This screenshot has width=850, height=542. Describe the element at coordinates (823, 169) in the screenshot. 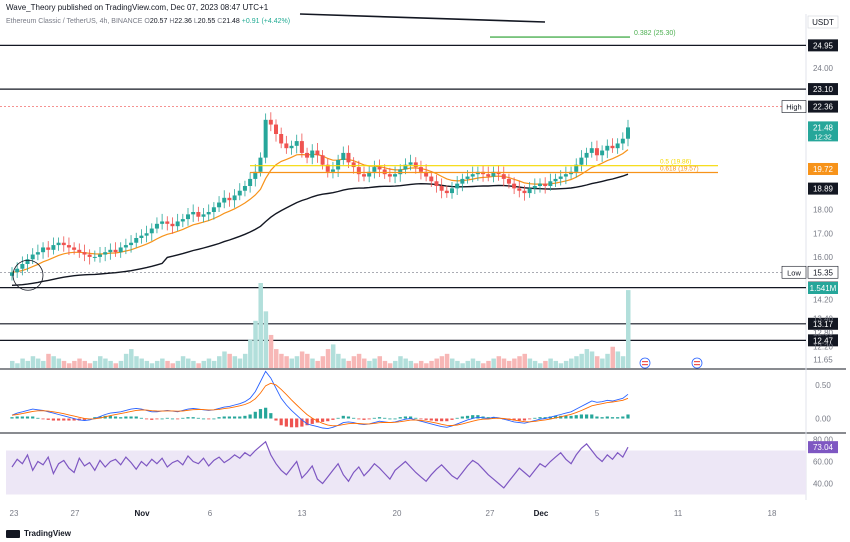

I see `price-tag-label: 19.72` at that location.